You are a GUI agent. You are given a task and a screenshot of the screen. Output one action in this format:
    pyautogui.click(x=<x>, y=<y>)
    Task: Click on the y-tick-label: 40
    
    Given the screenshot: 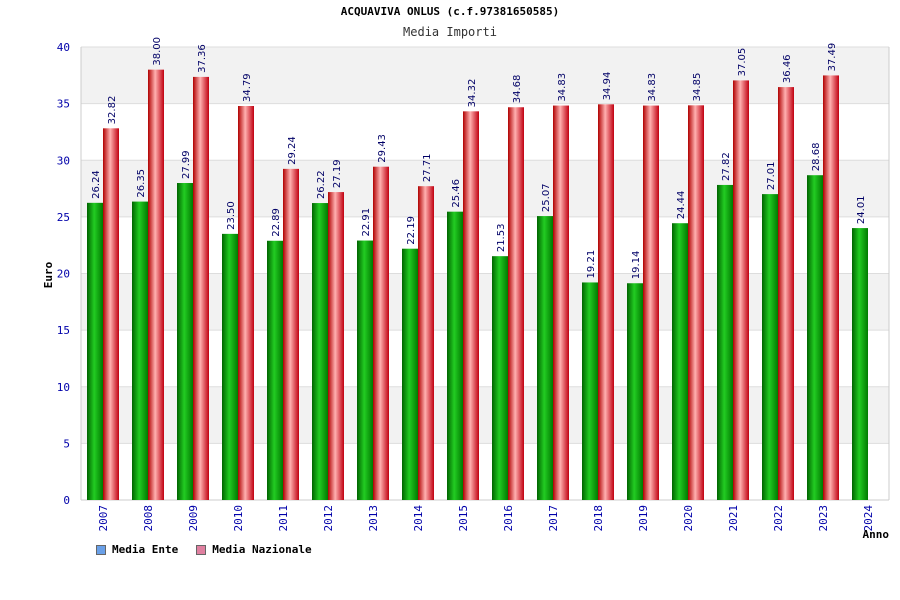 What is the action you would take?
    pyautogui.click(x=63, y=47)
    